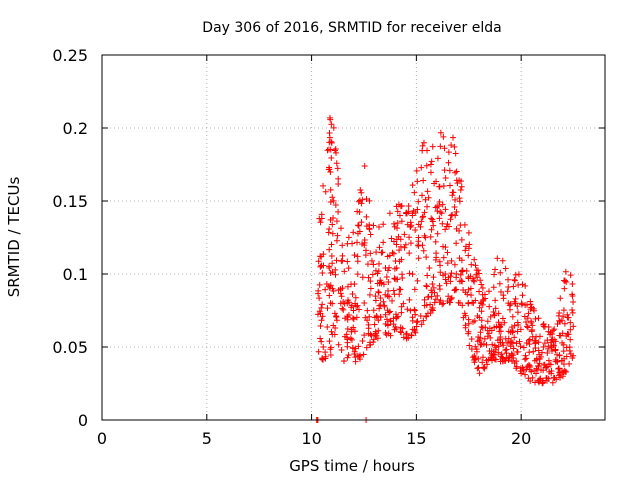  Describe the element at coordinates (207, 438) in the screenshot. I see `x-tick-label: 5` at that location.